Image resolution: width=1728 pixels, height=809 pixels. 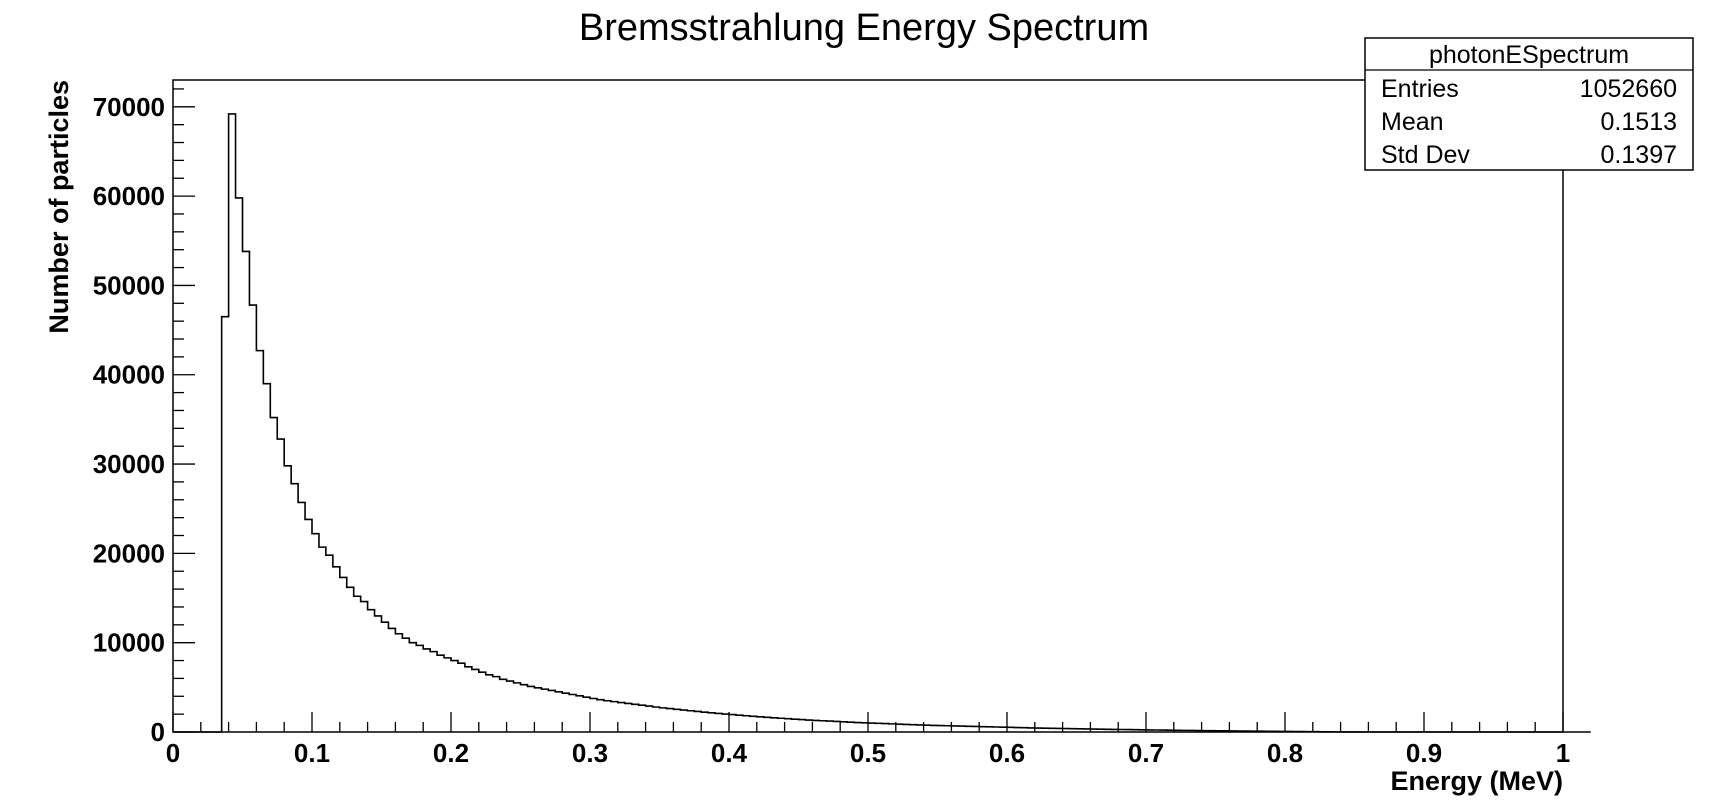 I want to click on y-tick-label: 70000, so click(x=129, y=107).